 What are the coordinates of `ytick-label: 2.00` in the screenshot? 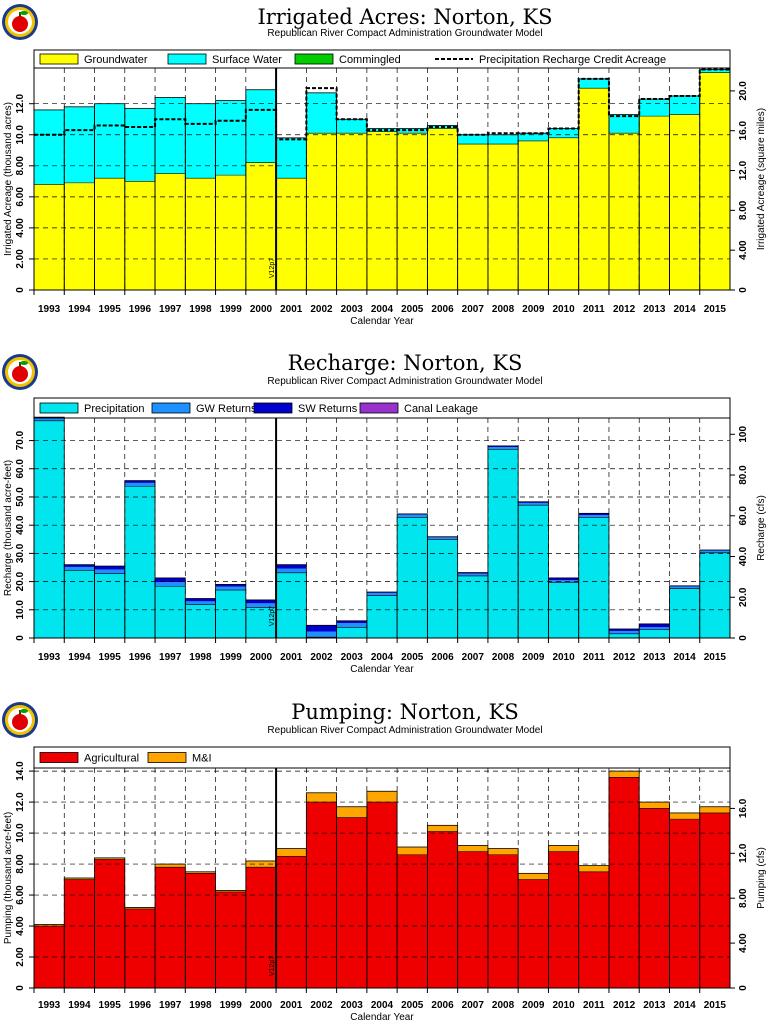 It's located at (20, 957).